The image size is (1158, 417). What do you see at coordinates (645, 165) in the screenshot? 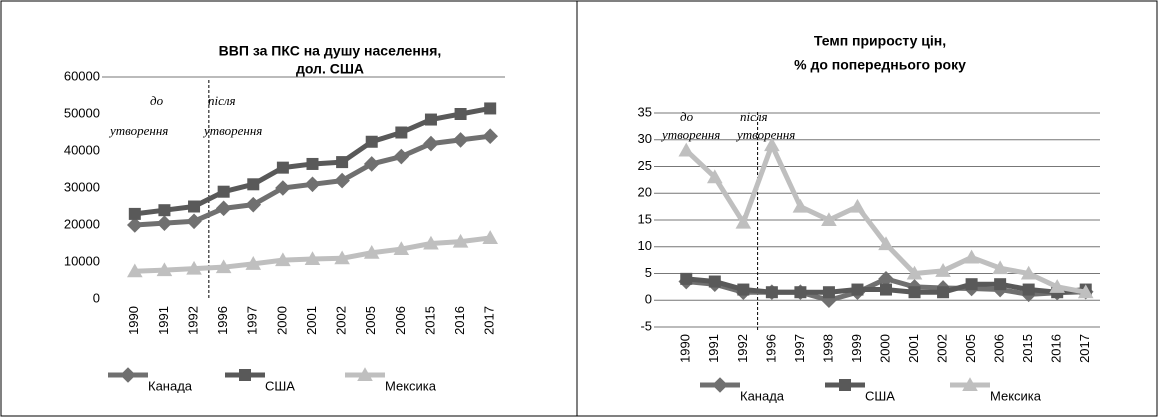
I see `y-tick-label: 25` at bounding box center [645, 165].